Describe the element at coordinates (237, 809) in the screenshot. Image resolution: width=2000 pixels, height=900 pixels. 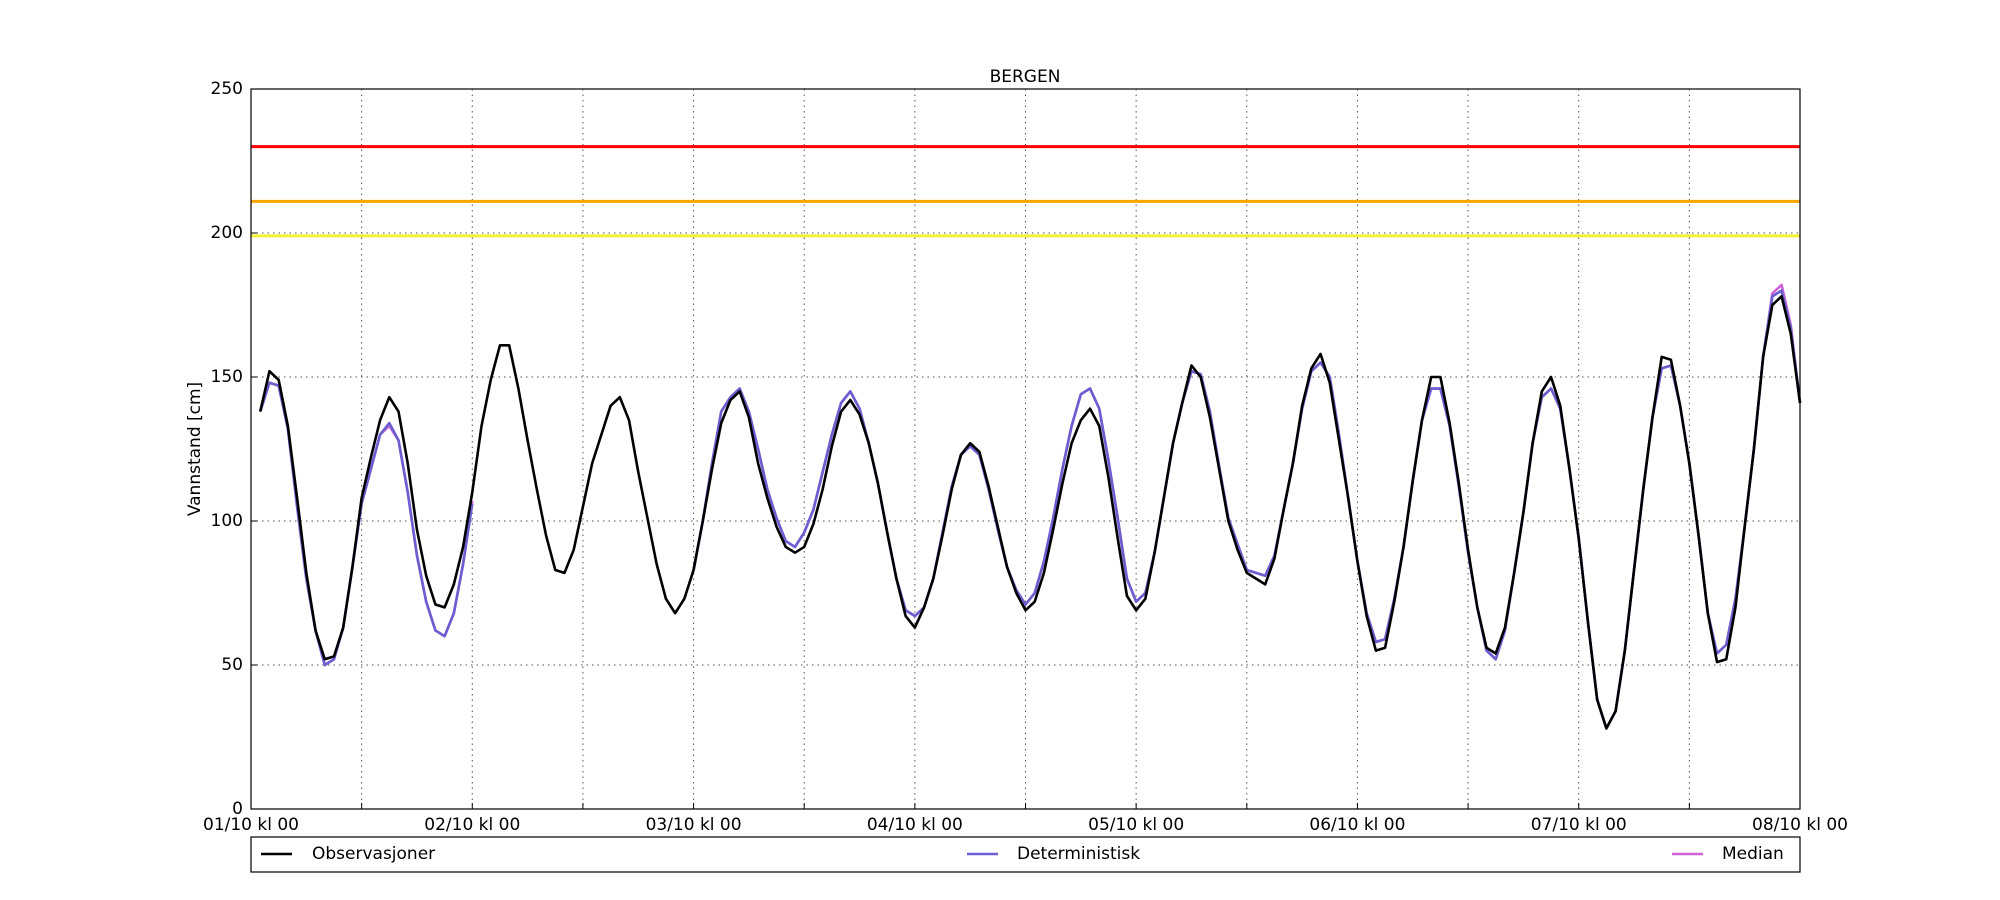
I see `y-tick-label: 0` at that location.